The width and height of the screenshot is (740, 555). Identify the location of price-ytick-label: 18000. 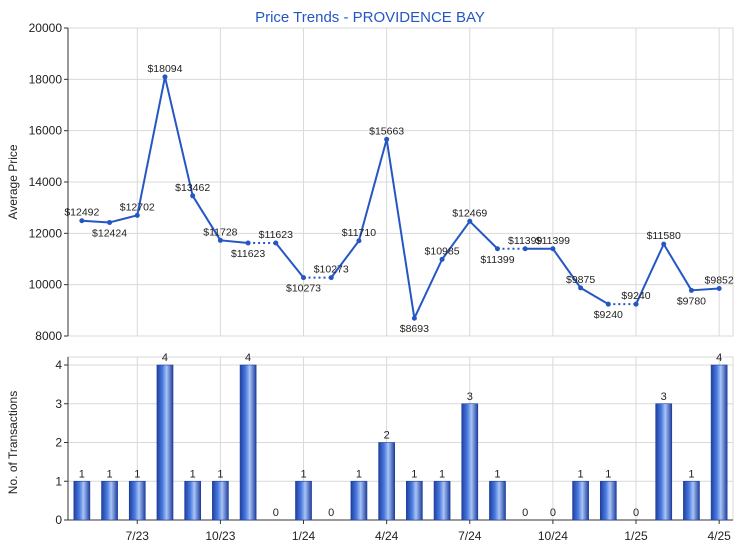
(46, 79).